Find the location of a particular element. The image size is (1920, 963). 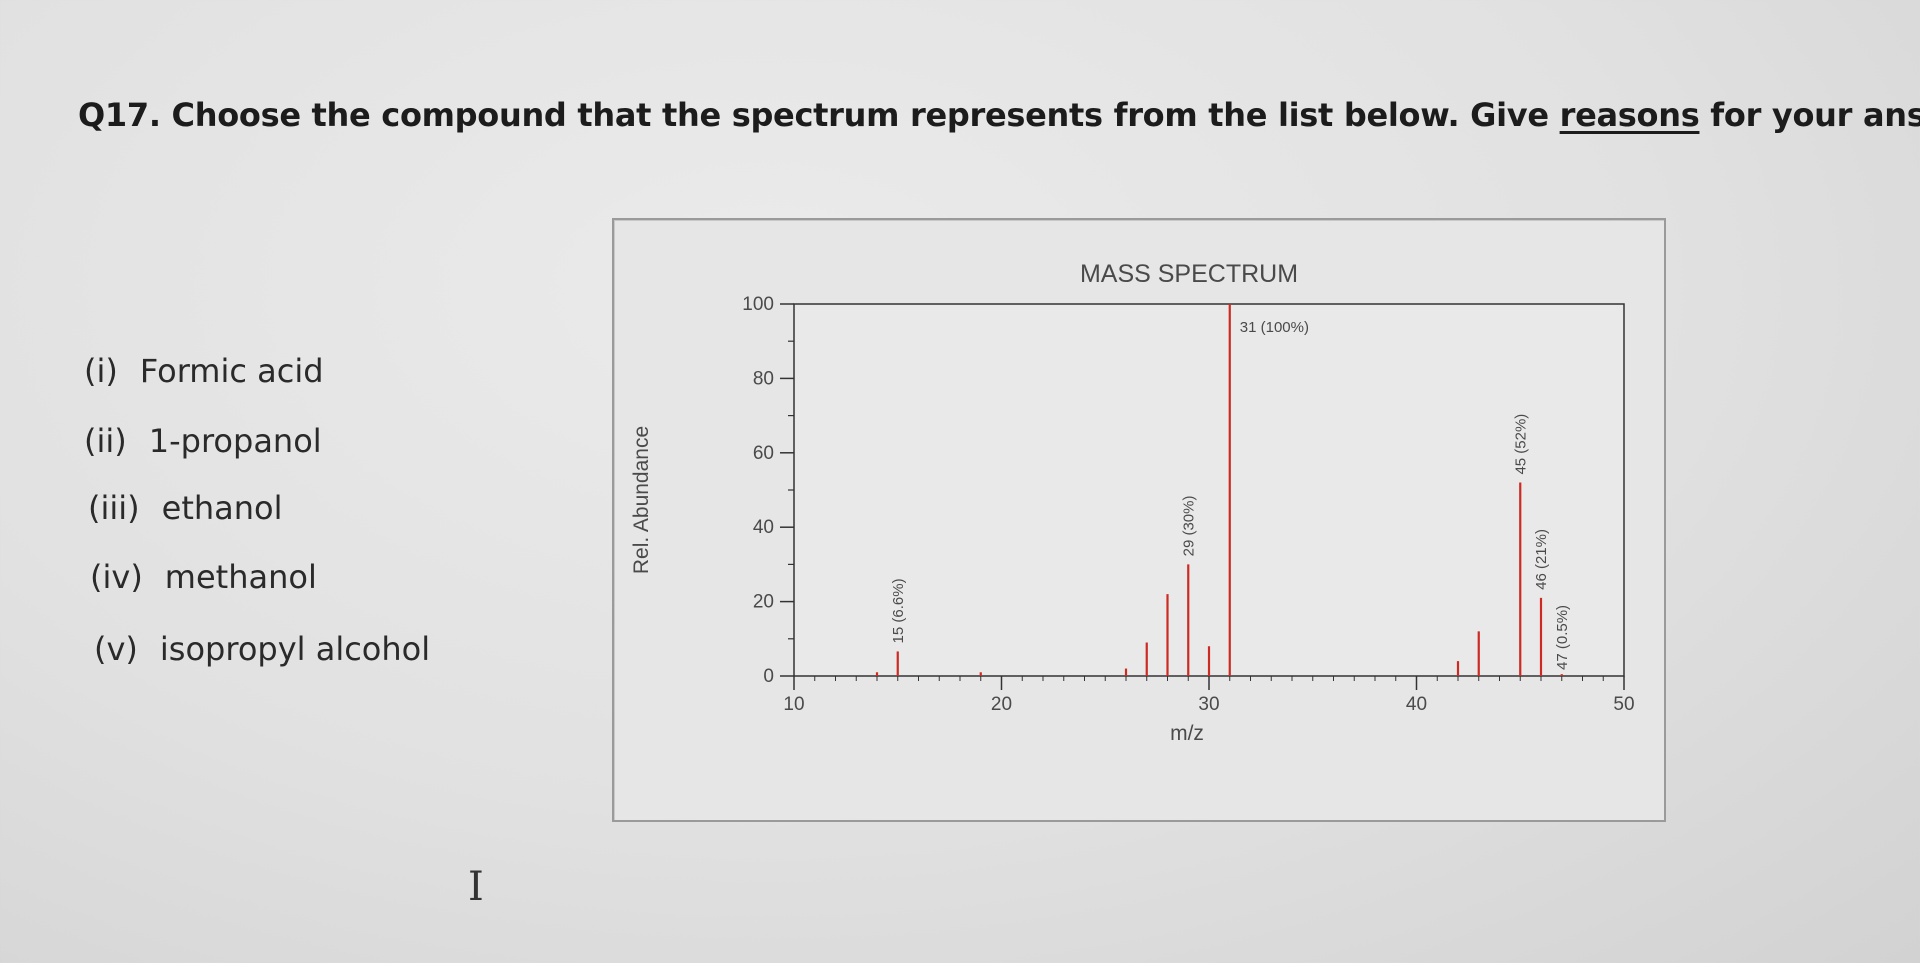

x-tick-label: 30 is located at coordinates (1208, 704).